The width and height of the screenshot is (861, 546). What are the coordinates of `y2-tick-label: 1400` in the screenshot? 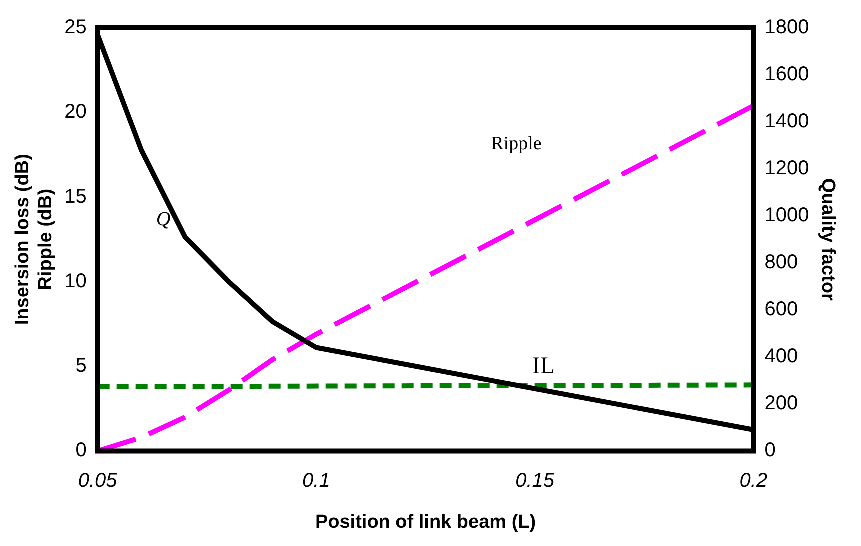 It's located at (787, 121).